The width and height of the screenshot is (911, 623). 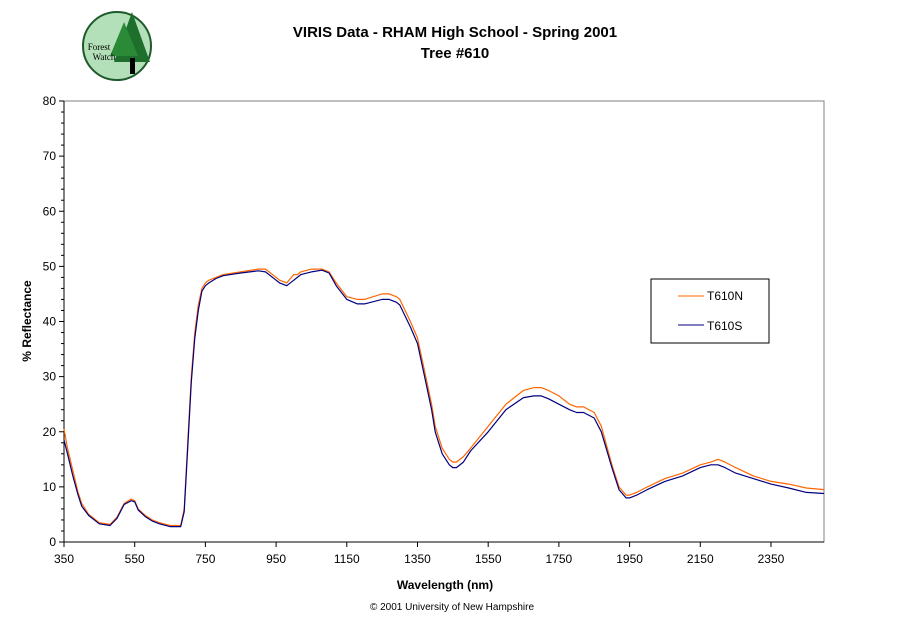 What do you see at coordinates (50, 432) in the screenshot?
I see `y-tick-label: 20` at bounding box center [50, 432].